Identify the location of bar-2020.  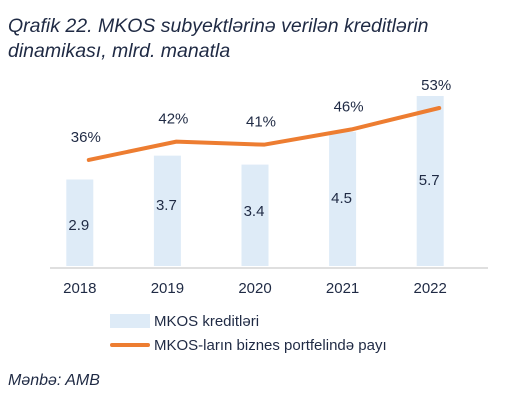
(255, 215).